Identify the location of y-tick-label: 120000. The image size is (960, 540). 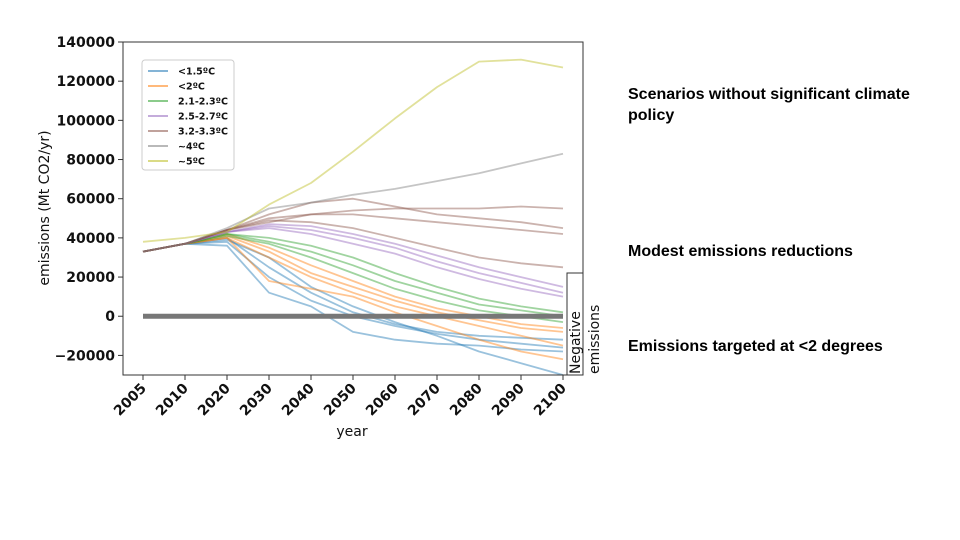
(86, 82).